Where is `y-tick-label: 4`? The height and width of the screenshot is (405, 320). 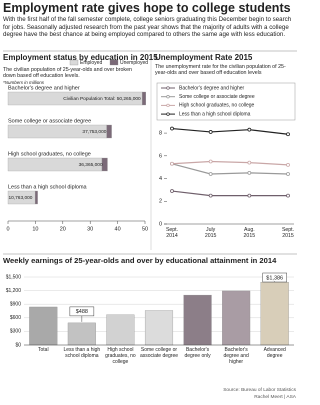 y-tick-label: 4 is located at coordinates (160, 179).